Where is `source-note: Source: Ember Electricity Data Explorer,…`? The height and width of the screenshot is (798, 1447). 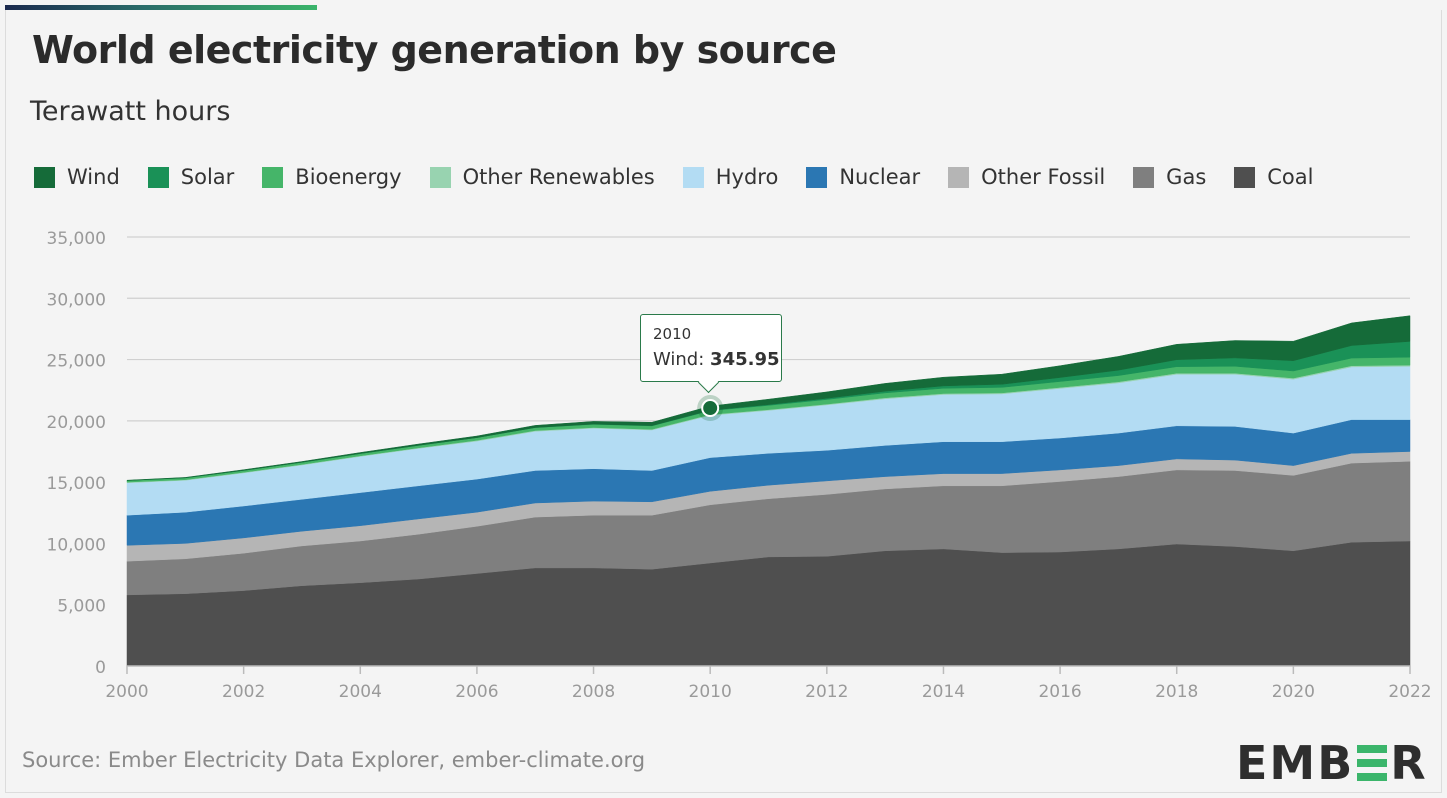 source-note: Source: Ember Electricity Data Explorer,… is located at coordinates (334, 760).